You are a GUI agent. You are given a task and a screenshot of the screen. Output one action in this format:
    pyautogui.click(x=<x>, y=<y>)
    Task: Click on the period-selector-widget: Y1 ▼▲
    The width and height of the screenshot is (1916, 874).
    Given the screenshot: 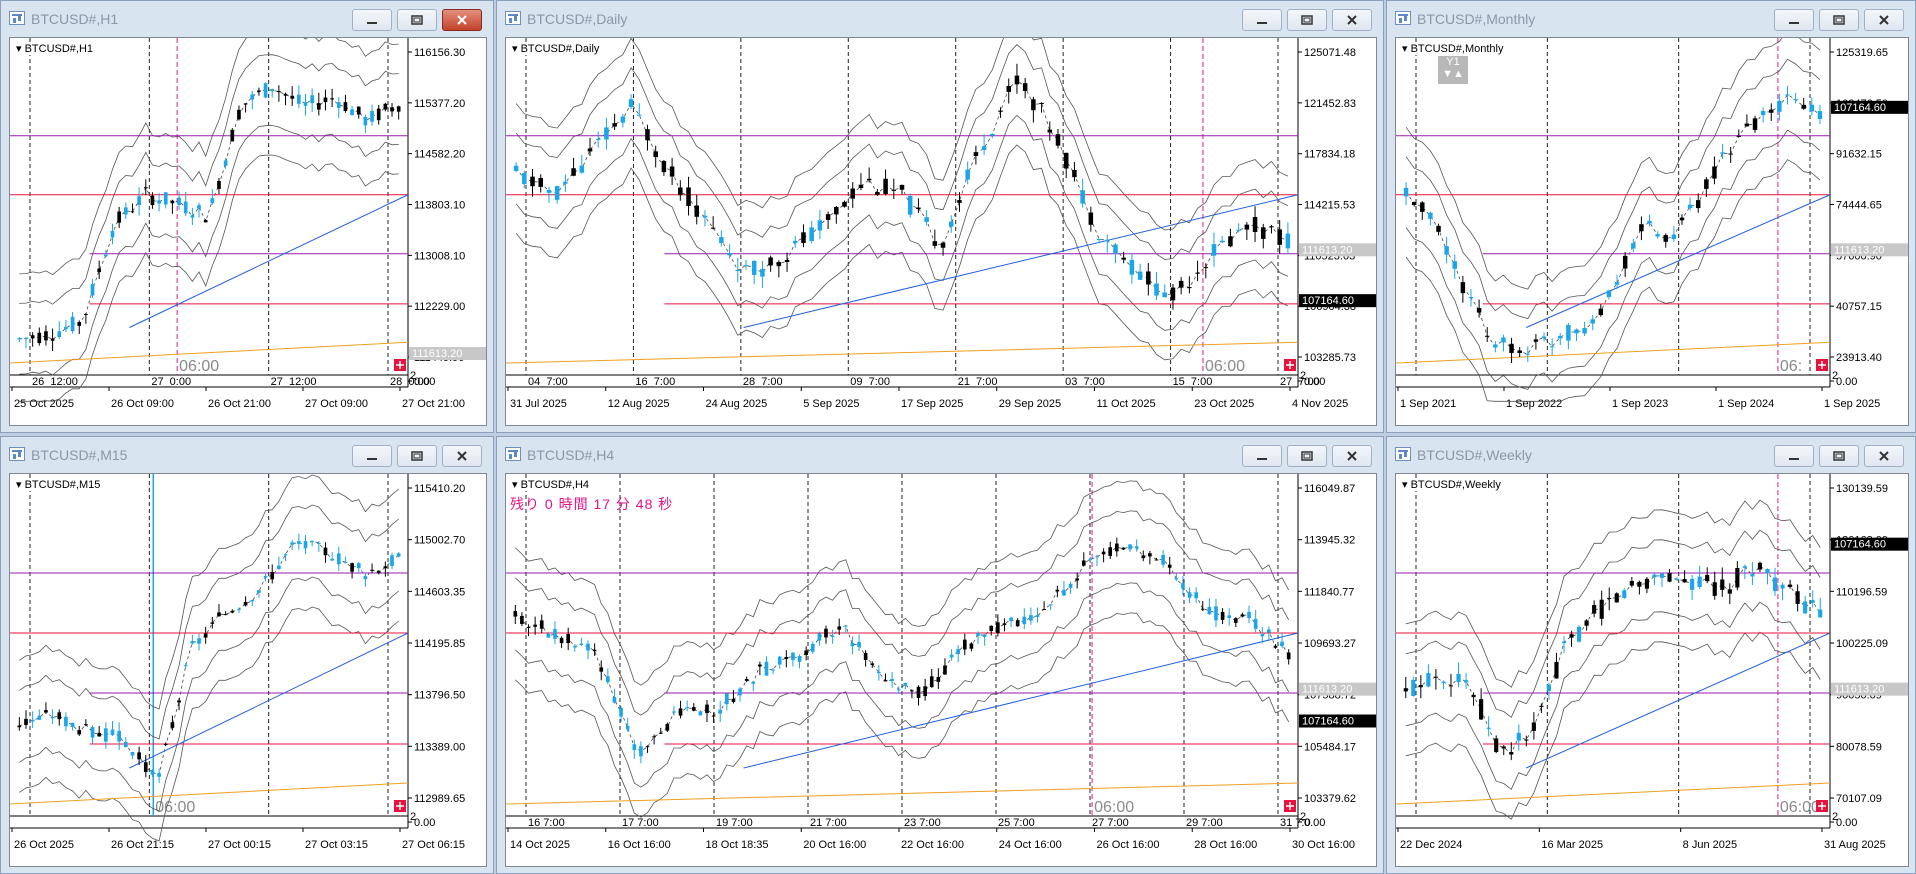 What is the action you would take?
    pyautogui.click(x=1453, y=70)
    